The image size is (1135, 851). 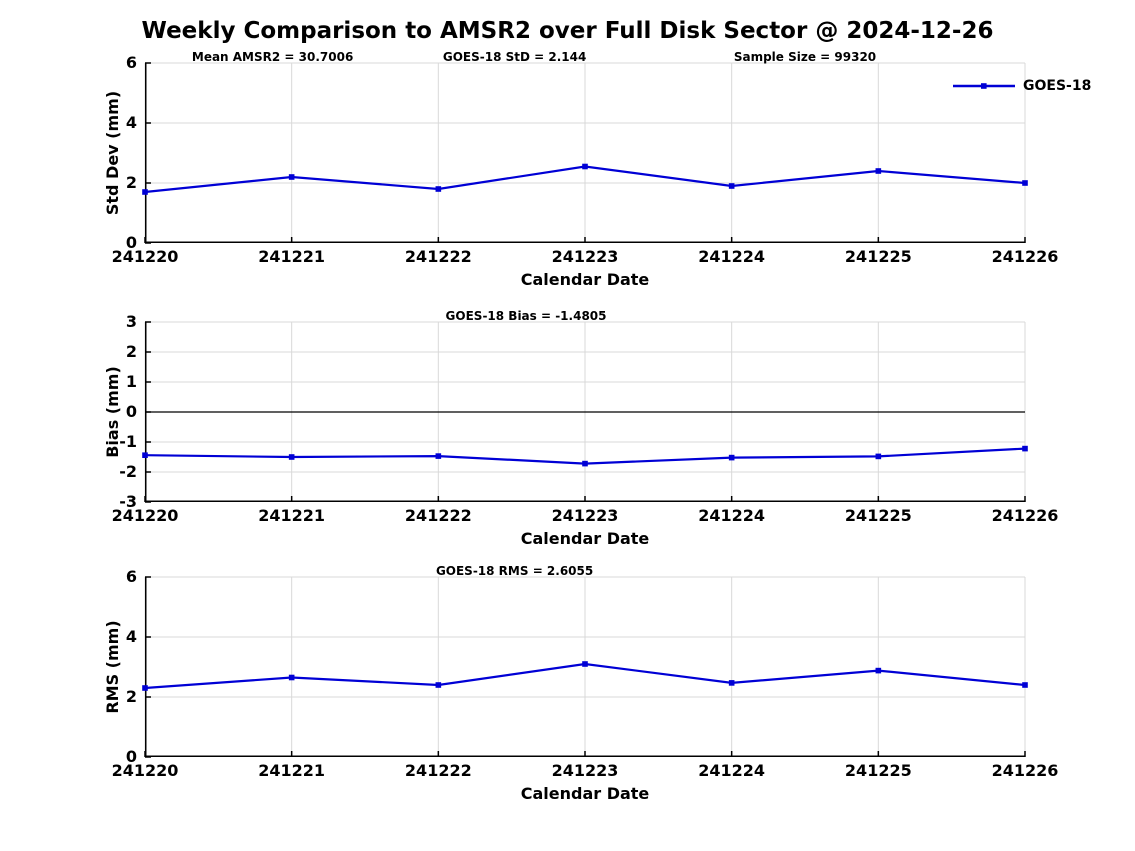 What do you see at coordinates (1022, 86) in the screenshot?
I see `legend: GOES-18` at bounding box center [1022, 86].